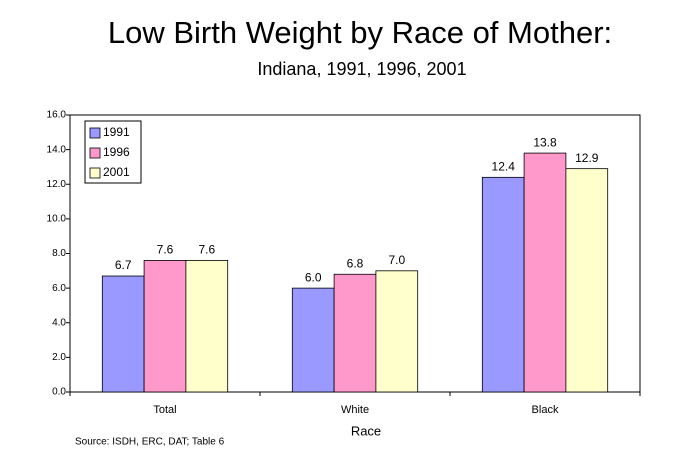 The height and width of the screenshot is (468, 684). Describe the element at coordinates (396, 260) in the screenshot. I see `value-label: 7.0` at that location.